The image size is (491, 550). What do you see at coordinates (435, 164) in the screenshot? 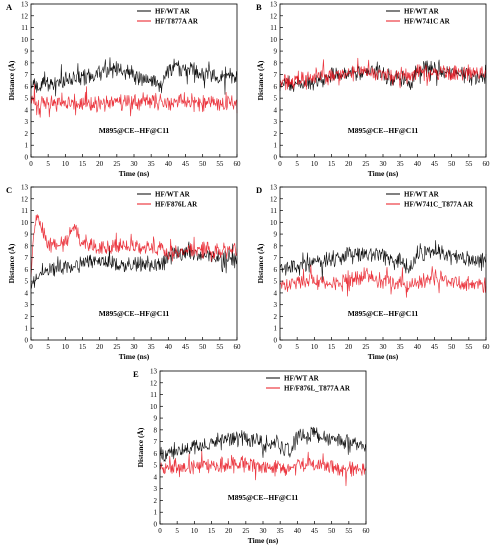
I see `x-tick-label: 45` at bounding box center [435, 164].